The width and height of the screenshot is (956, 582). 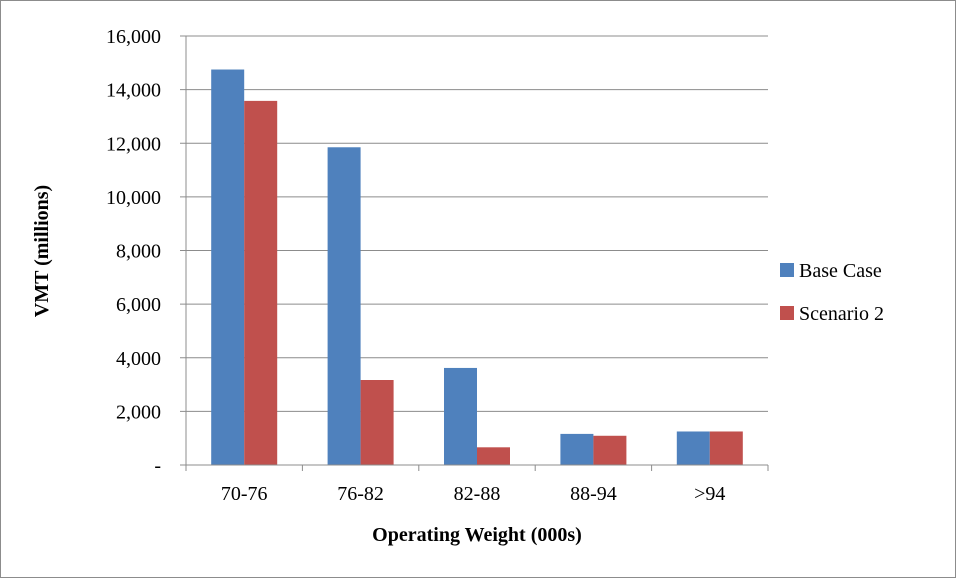 What do you see at coordinates (138, 252) in the screenshot?
I see `y-tick-label: 8,000` at bounding box center [138, 252].